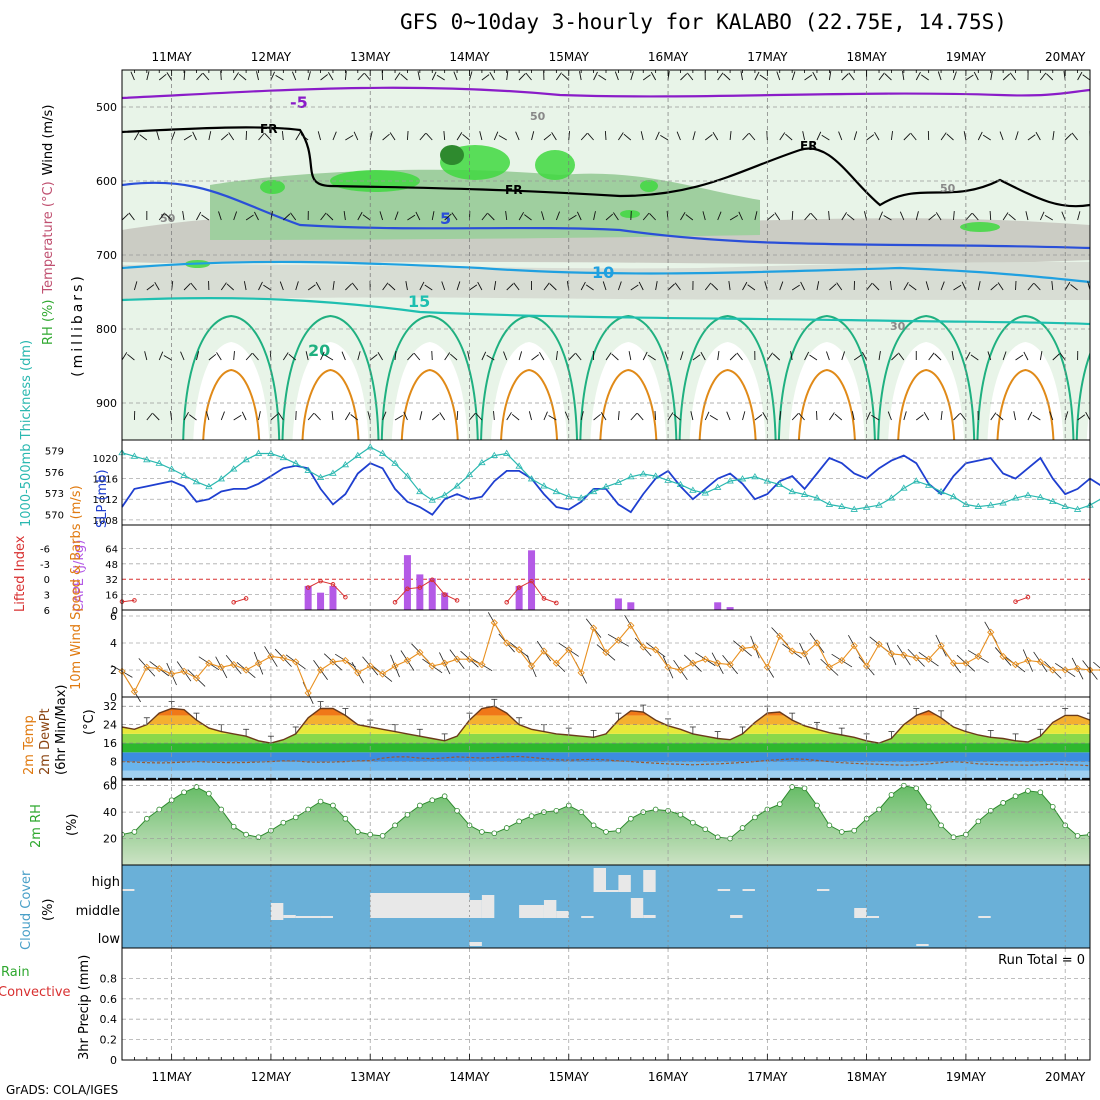 The width and height of the screenshot is (1100, 1100). What do you see at coordinates (668, 1077) in the screenshot?
I see `date-label-bottom: 16MAY` at bounding box center [668, 1077].